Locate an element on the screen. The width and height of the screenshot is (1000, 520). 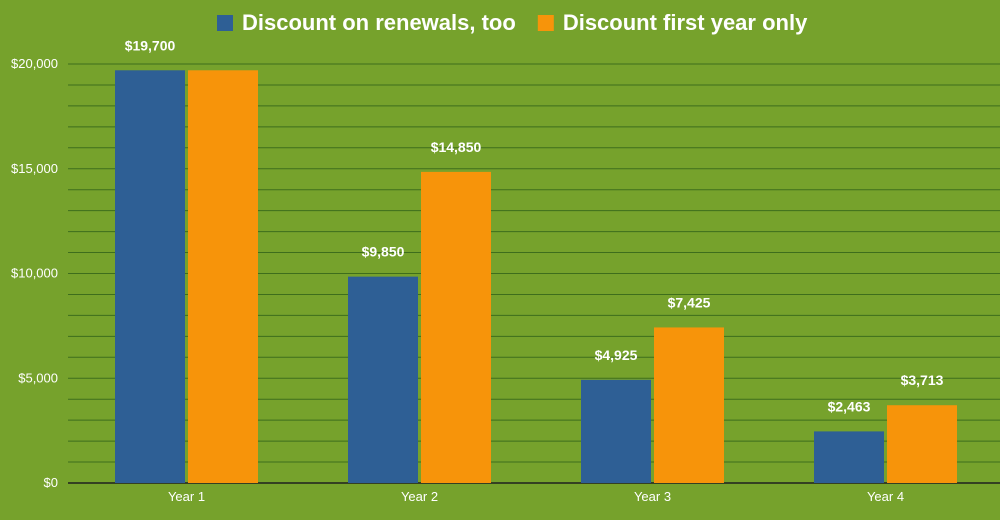
data-label: $3,713 is located at coordinates (922, 380).